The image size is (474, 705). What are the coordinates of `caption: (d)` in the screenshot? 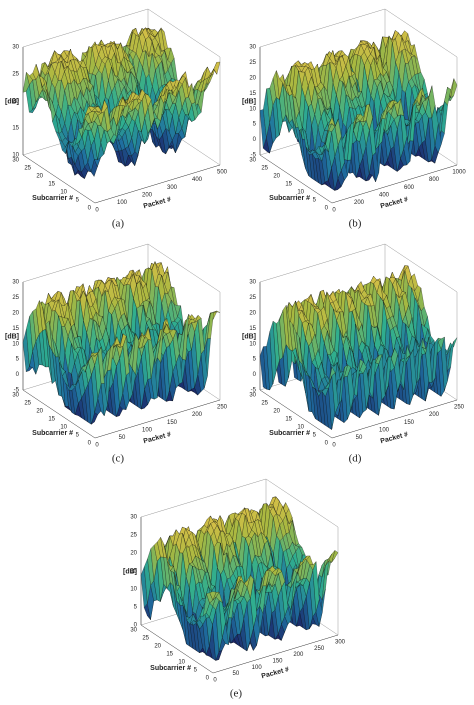 It's located at (355, 459).